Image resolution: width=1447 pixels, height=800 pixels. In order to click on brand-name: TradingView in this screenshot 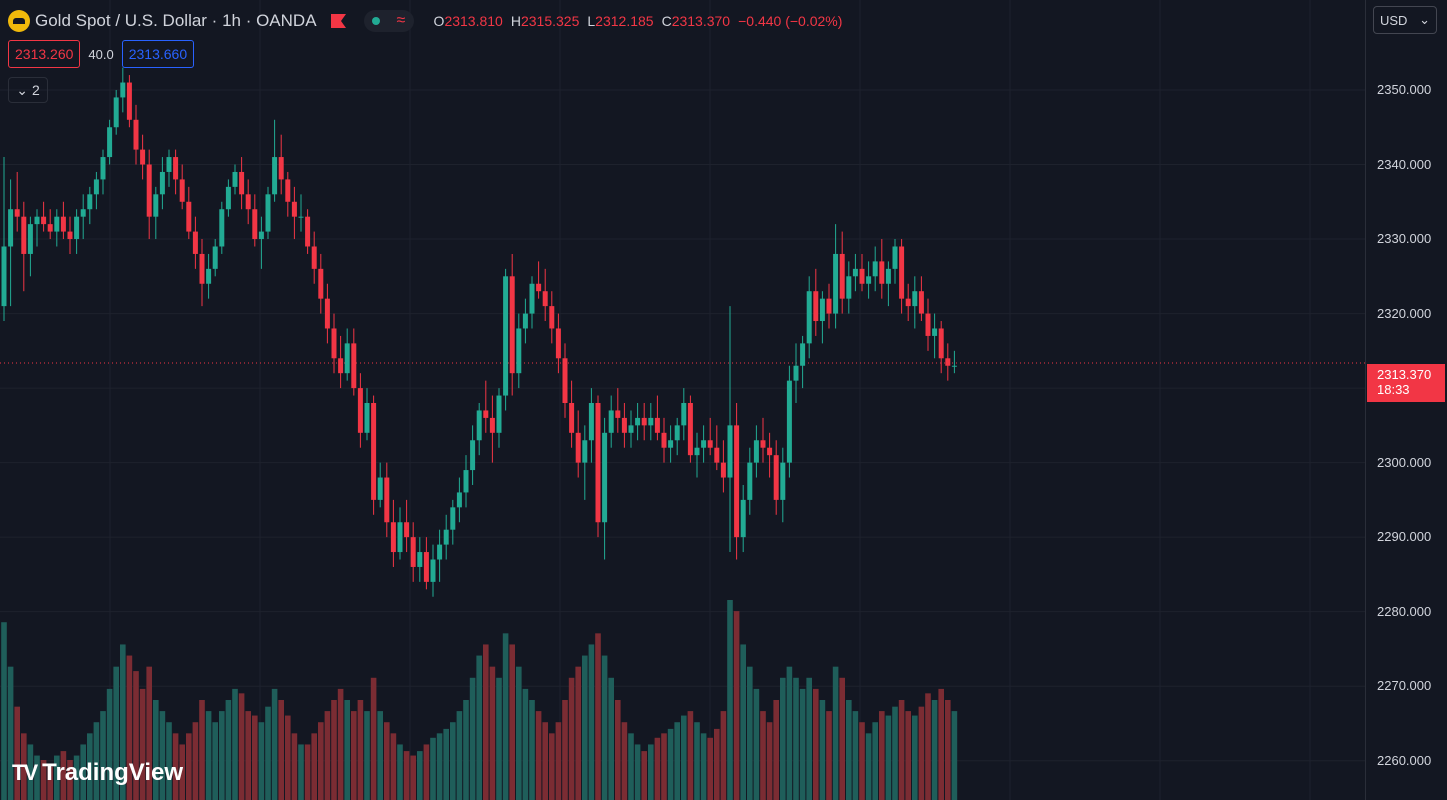, I will do `click(113, 772)`.